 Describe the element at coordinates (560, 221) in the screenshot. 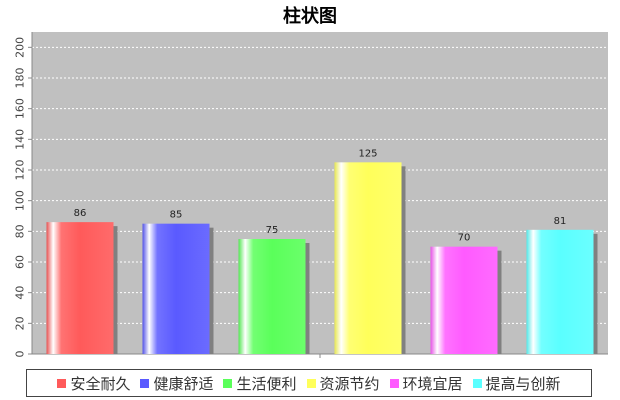

I see `bar-value-label: 81` at that location.